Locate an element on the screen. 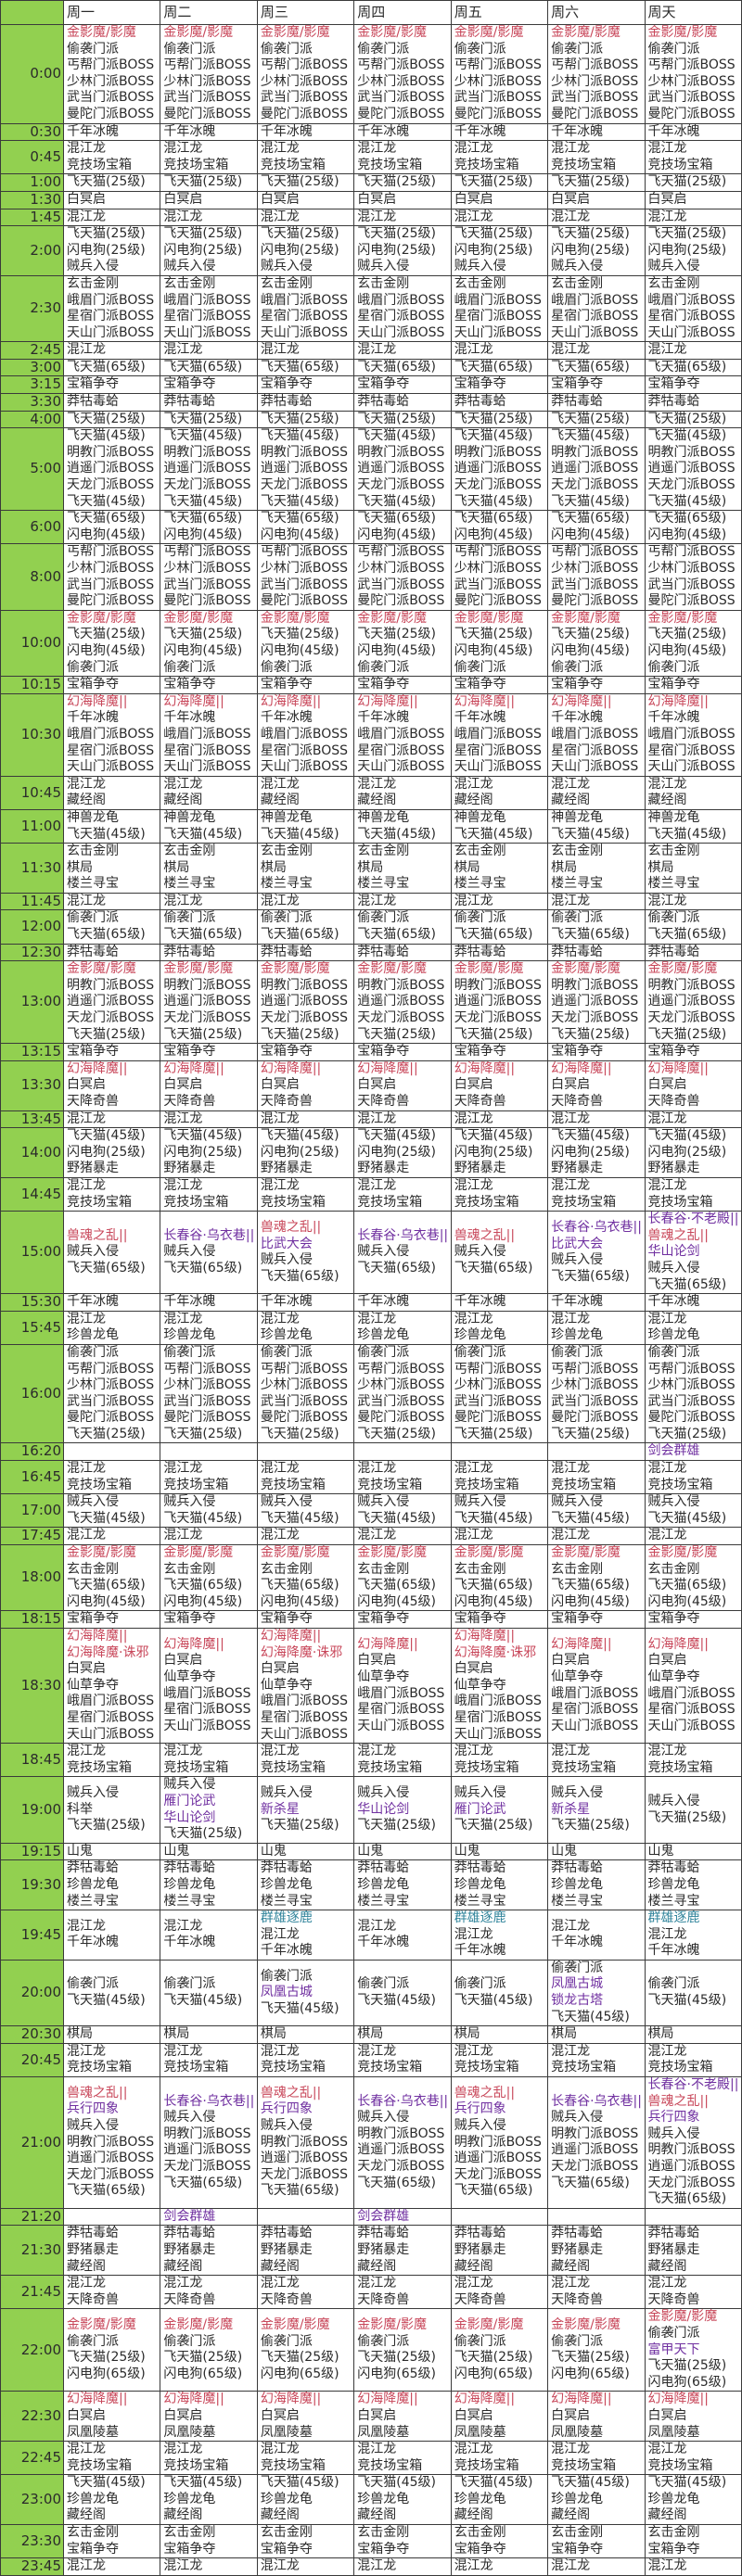 Image resolution: width=742 pixels, height=2576 pixels. schedule-cell: 幻海降魔|| 白冥启 仙草争夺 峨眉门派BOSS 星宿门派BOSS 天山门派BOSS is located at coordinates (402, 1686).